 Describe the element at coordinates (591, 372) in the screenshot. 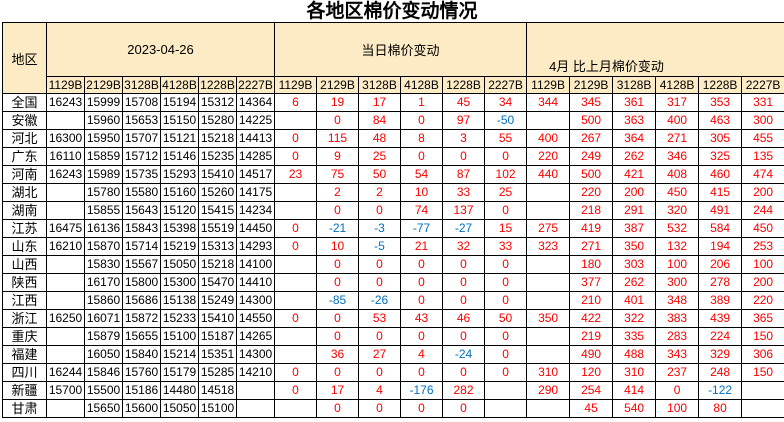

I see `monthly-change-cell: 120` at that location.